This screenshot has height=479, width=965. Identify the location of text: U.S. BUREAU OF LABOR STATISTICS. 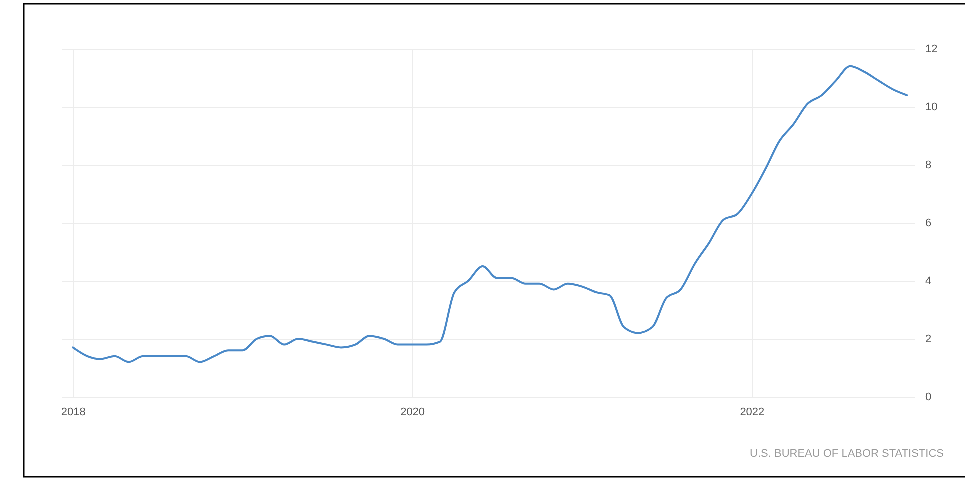
(847, 454).